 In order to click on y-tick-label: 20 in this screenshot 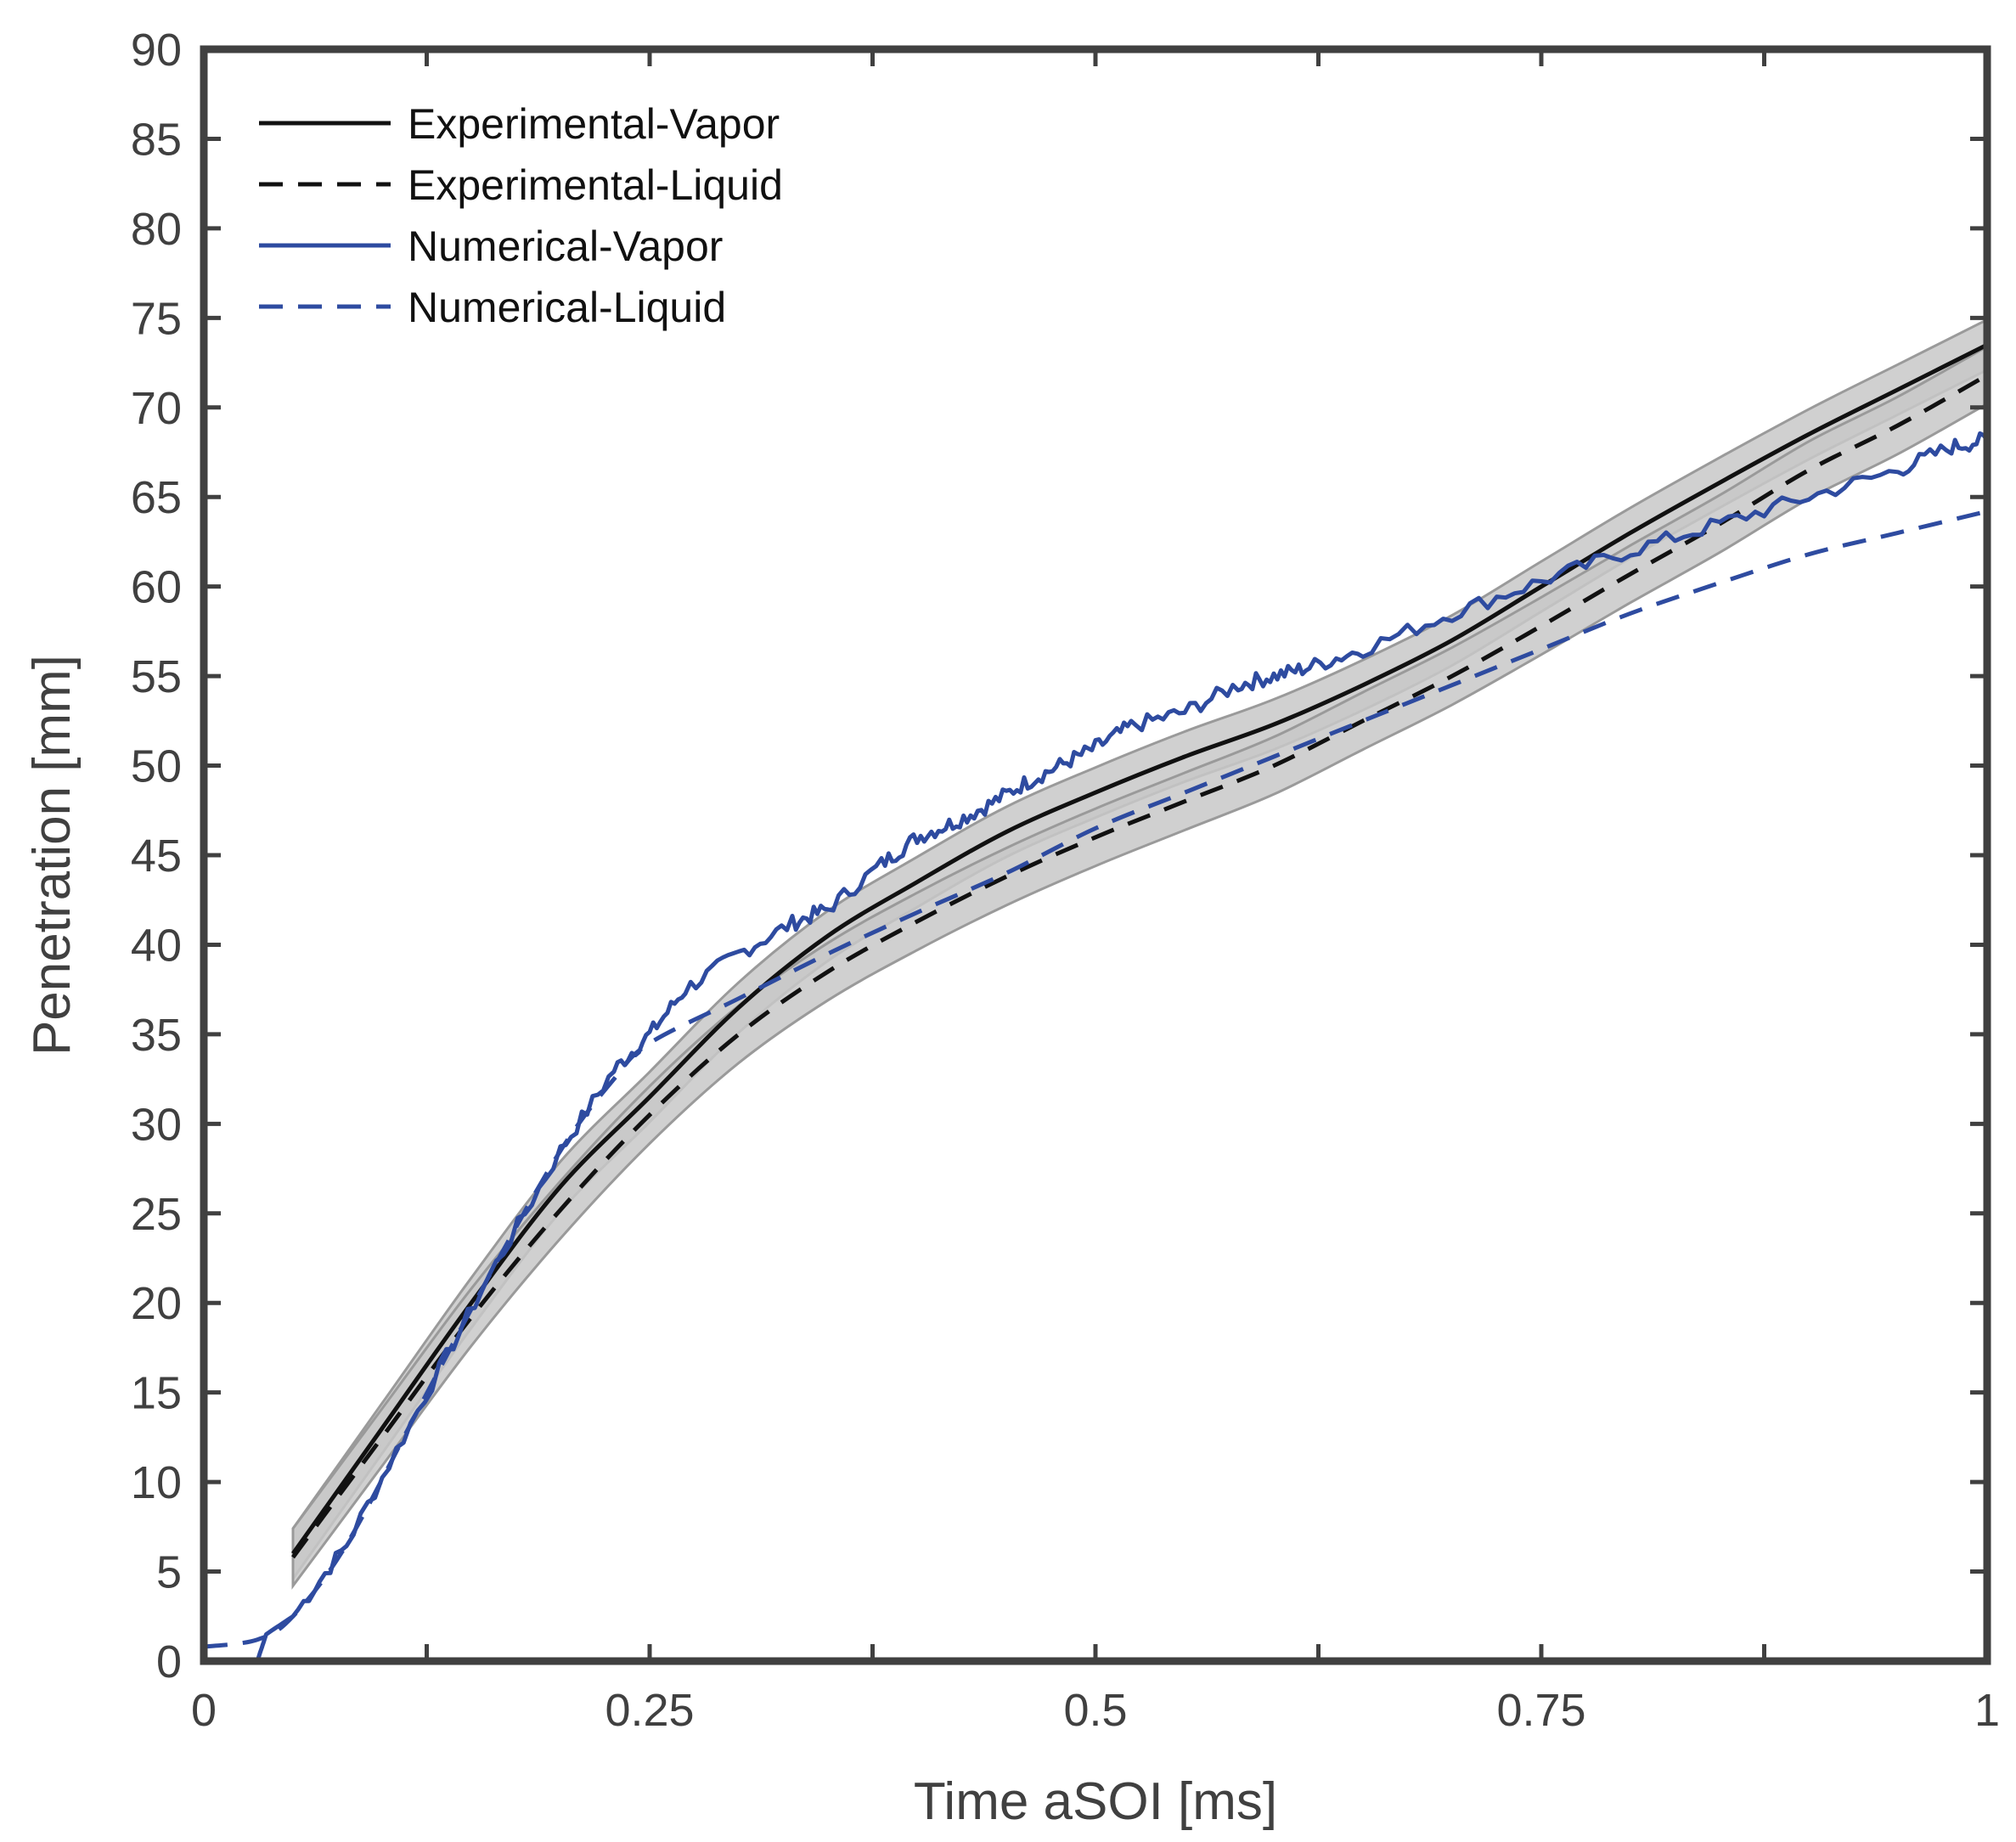, I will do `click(156, 1303)`.